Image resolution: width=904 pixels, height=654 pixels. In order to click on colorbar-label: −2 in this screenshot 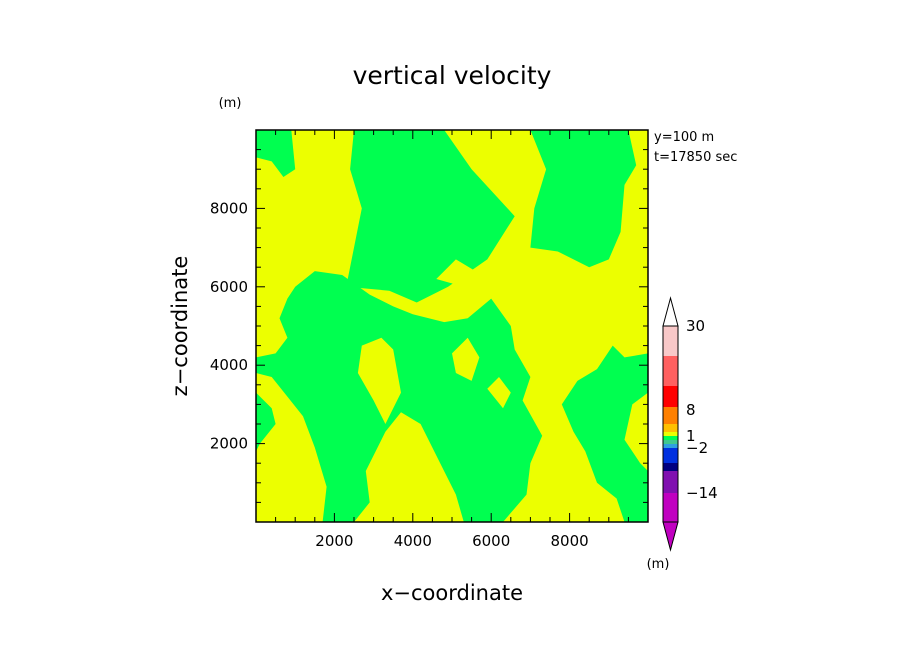, I will do `click(697, 448)`.